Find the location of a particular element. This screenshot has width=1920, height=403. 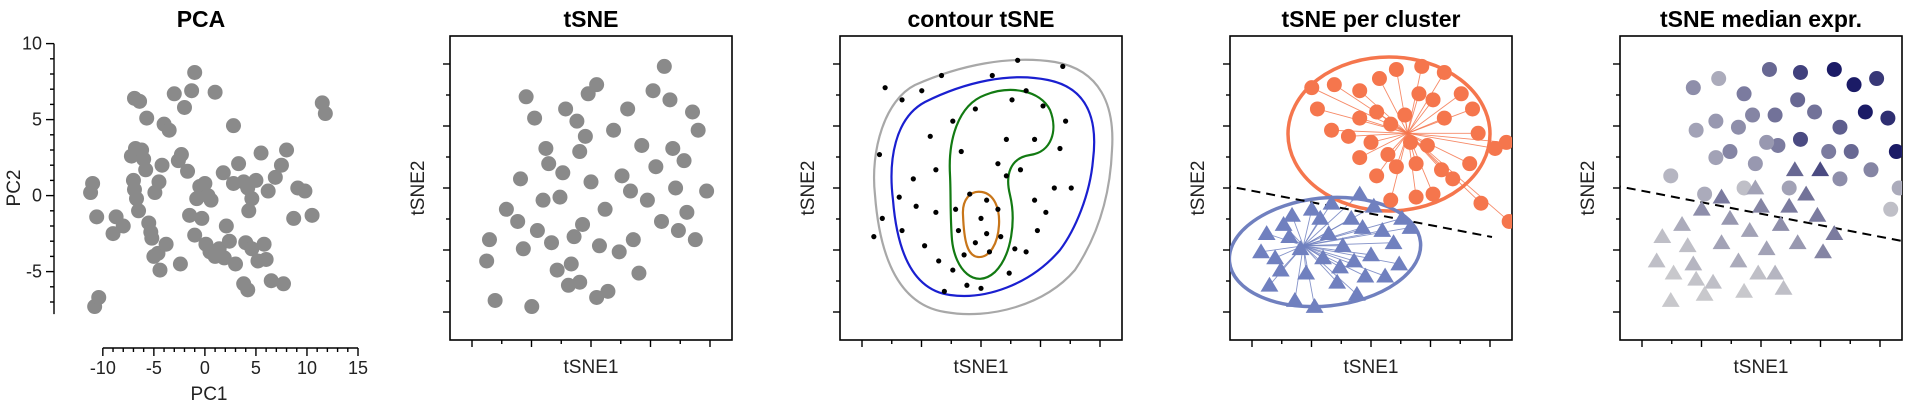

panel-title: tSNE median expr. is located at coordinates (1761, 19).